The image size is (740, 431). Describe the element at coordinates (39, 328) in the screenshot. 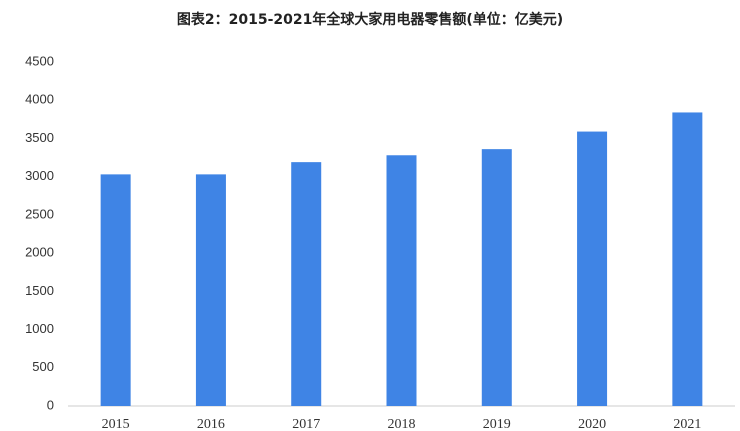

I see `y-tick-label: 1000` at that location.